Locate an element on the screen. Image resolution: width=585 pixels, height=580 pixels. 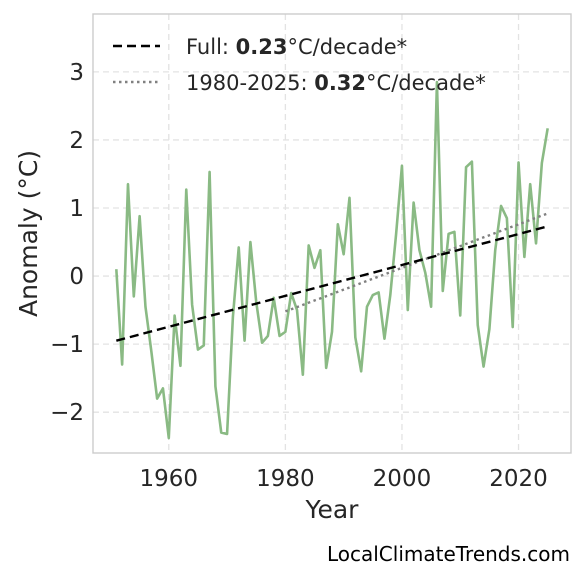
x-tick-label-3: 2020 is located at coordinates (518, 479).